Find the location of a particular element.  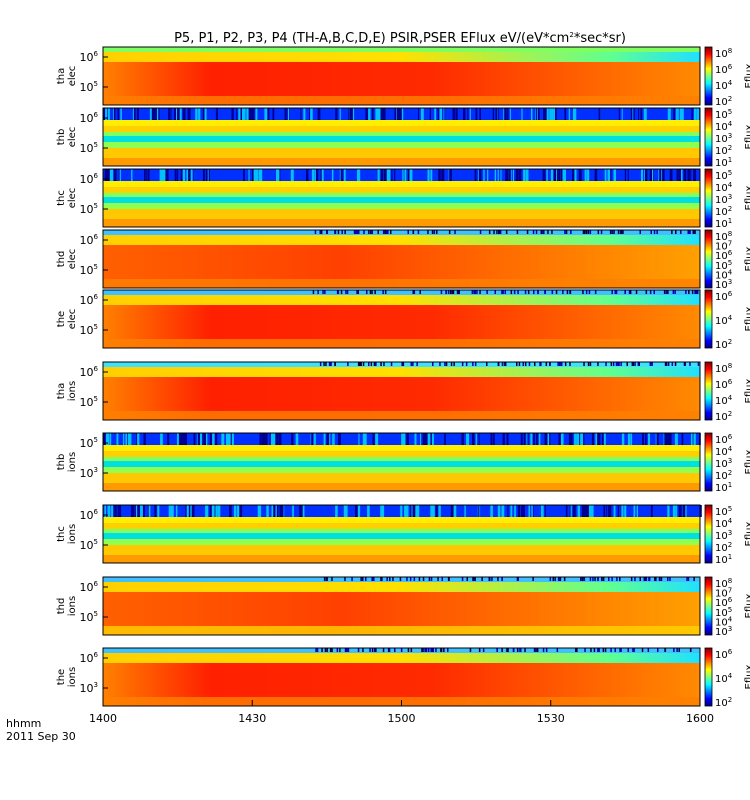

x-tick-label: 1400 is located at coordinates (103, 718).